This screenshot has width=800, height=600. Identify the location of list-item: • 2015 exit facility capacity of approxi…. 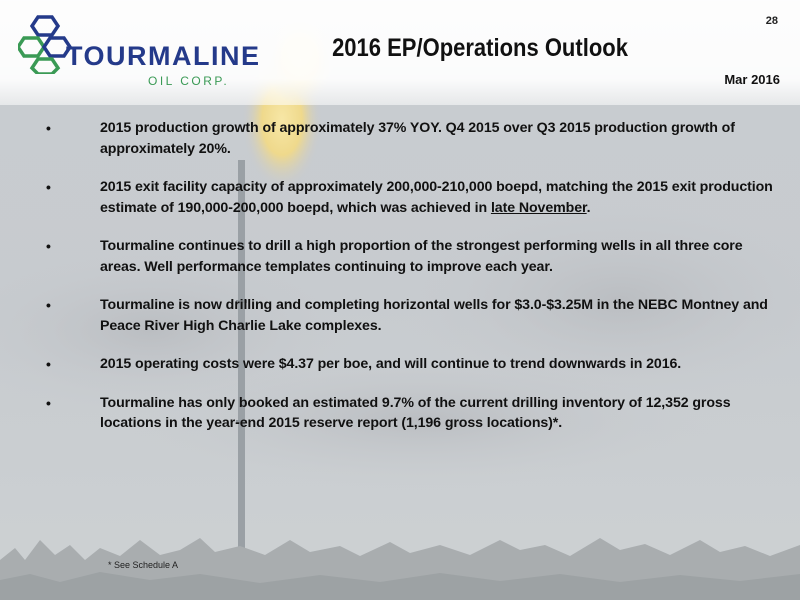
(413, 197).